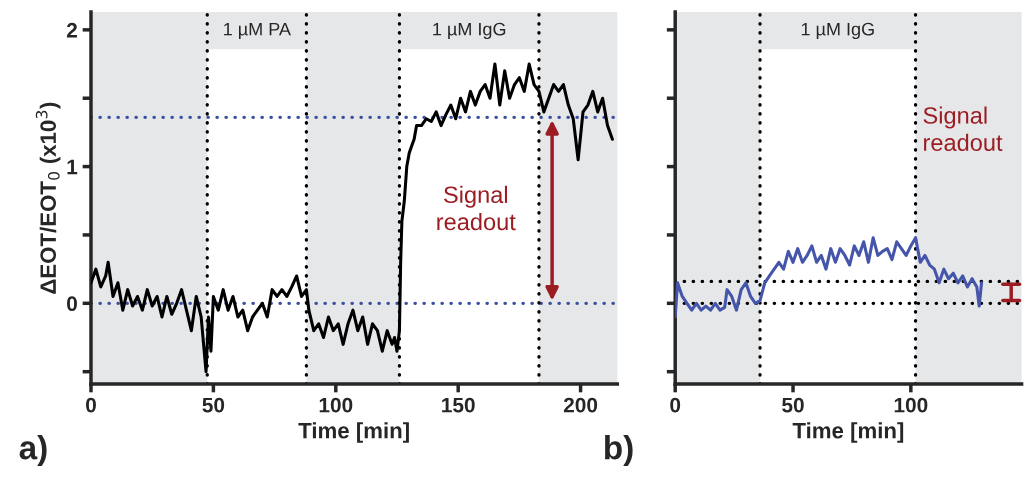 The width and height of the screenshot is (1034, 483). What do you see at coordinates (458, 405) in the screenshot?
I see `x-tick-label: 150` at bounding box center [458, 405].